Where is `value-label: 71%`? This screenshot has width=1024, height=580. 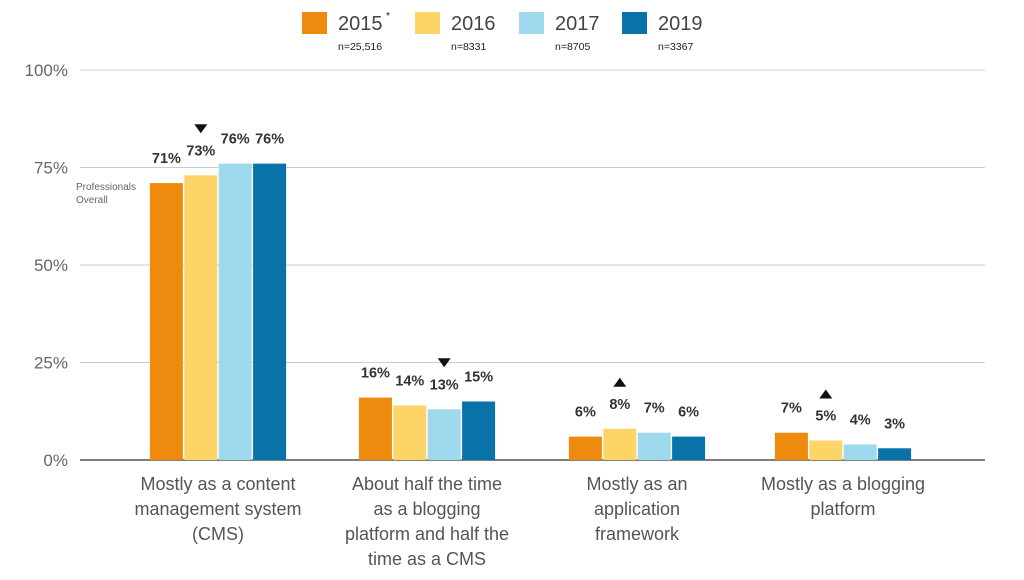 value-label: 71% is located at coordinates (166, 159).